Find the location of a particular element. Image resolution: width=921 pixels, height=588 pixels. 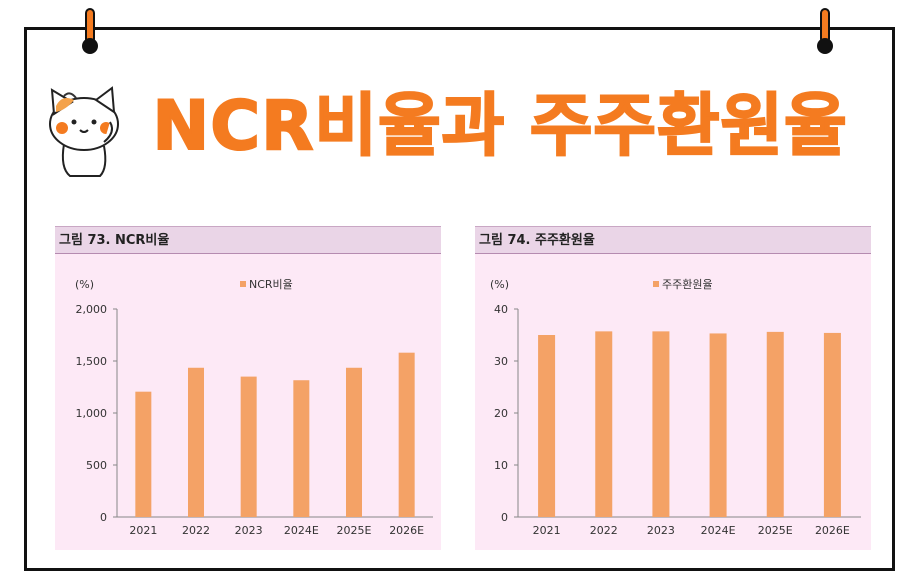

y-tick-label: 10 is located at coordinates (501, 465).